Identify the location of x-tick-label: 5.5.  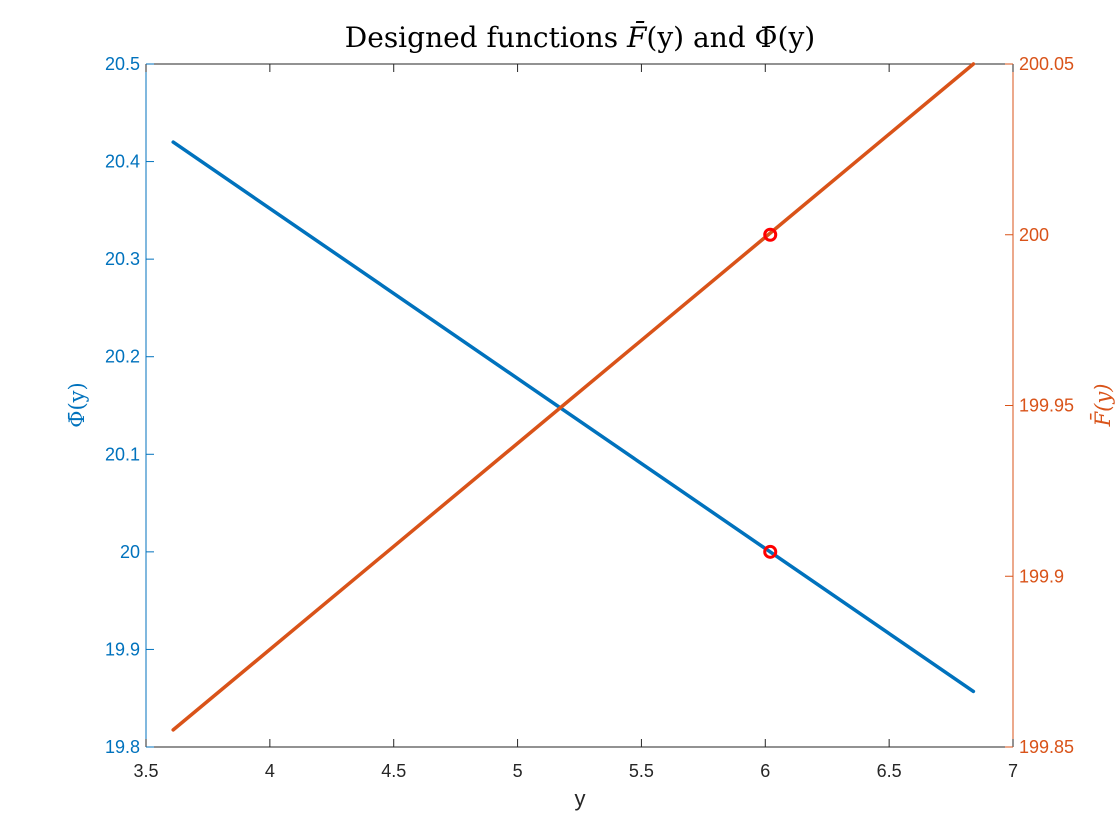
(641, 771).